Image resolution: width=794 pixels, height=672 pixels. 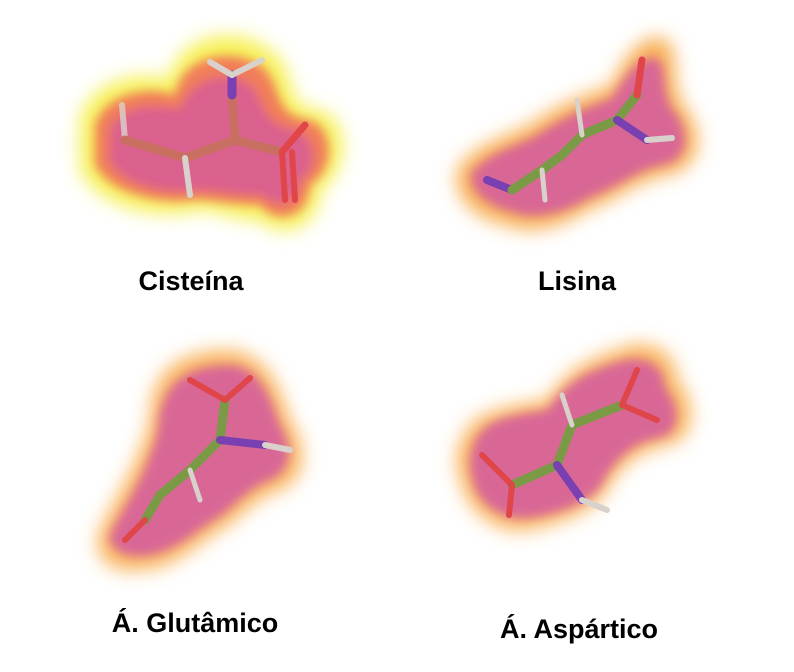 I want to click on molecule-label-aspartic-acid: Á. Aspártico, so click(x=579, y=629).